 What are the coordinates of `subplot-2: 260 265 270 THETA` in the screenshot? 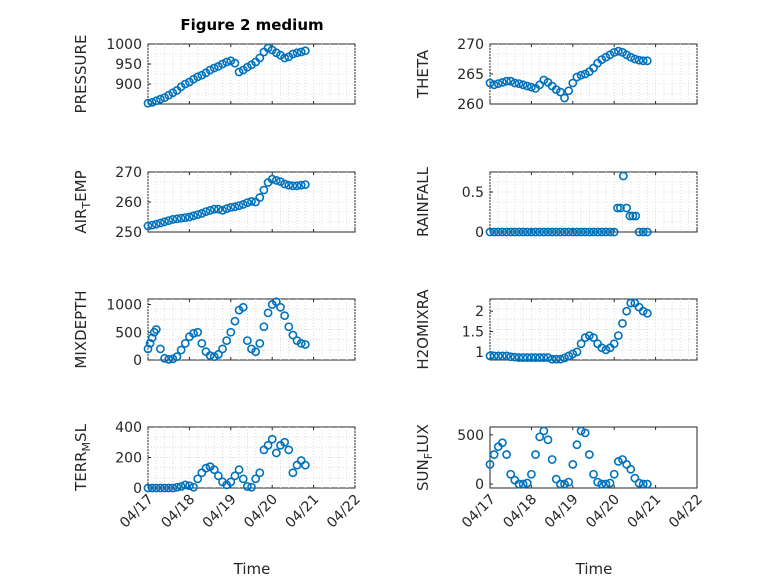 It's located at (556, 75).